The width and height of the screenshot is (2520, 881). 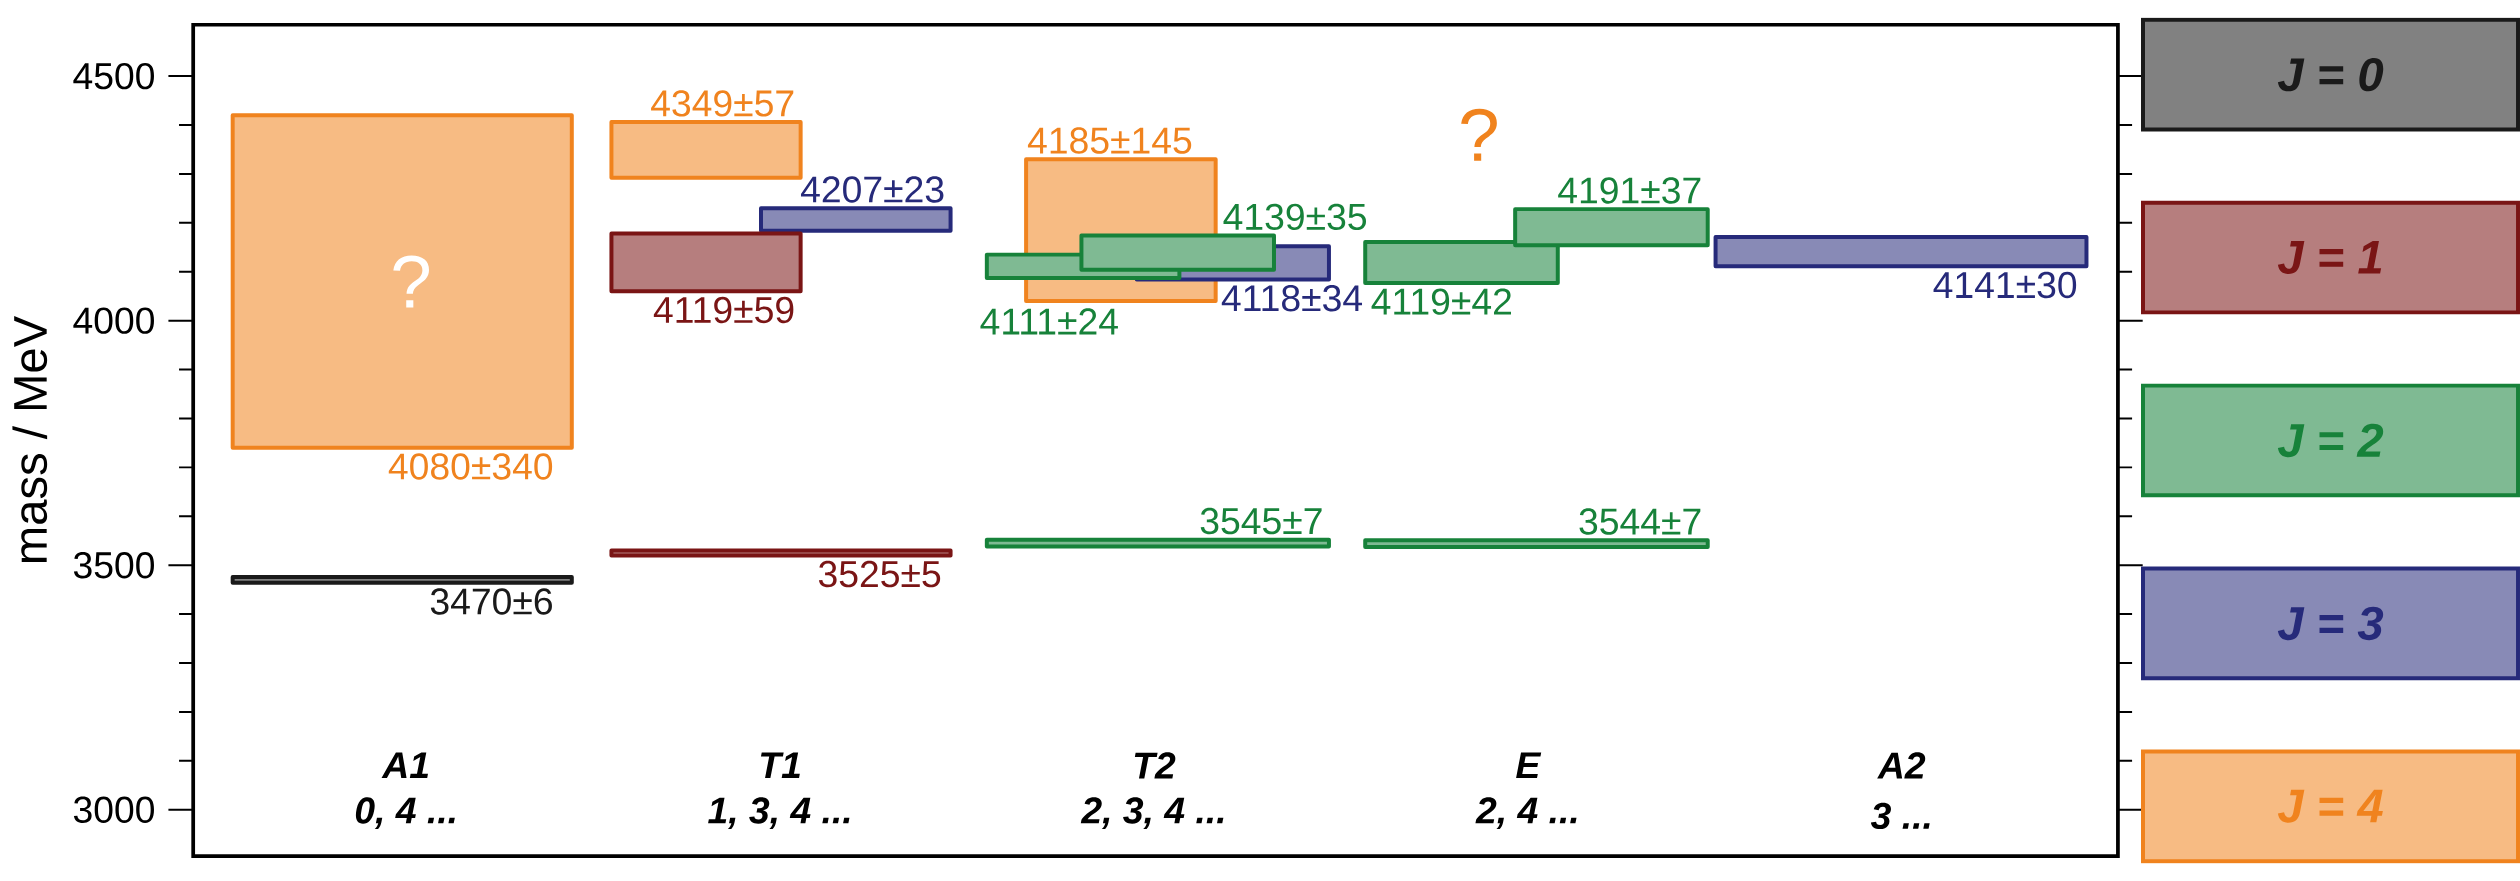 What do you see at coordinates (1529, 765) in the screenshot?
I see `x-tick-label: E` at bounding box center [1529, 765].